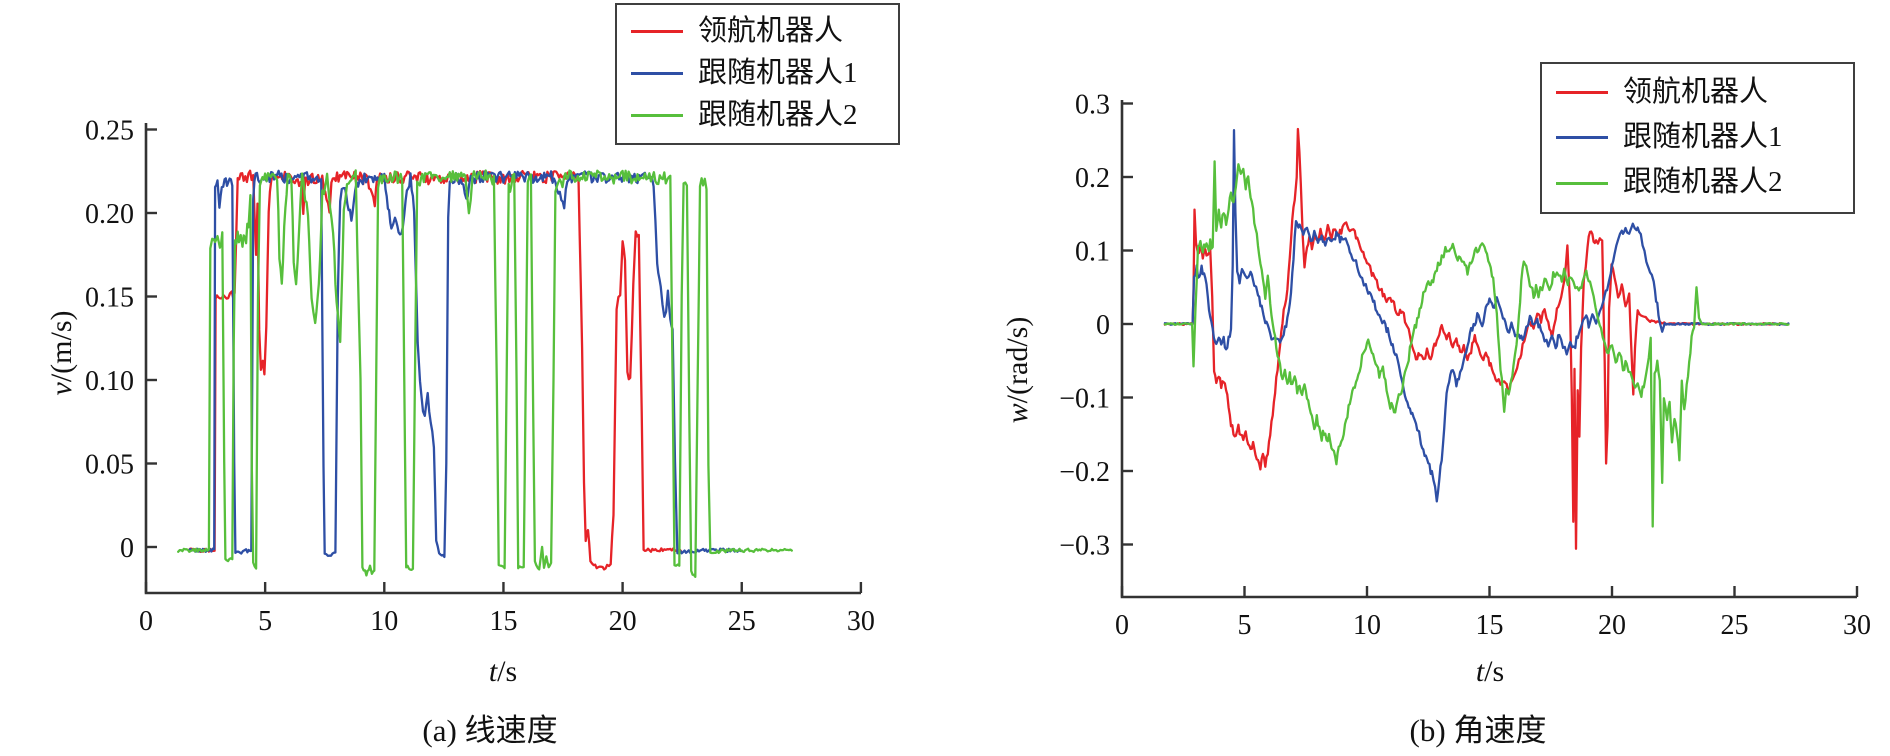  I want to click on left-y-axis-variable: v, so click(61, 389).